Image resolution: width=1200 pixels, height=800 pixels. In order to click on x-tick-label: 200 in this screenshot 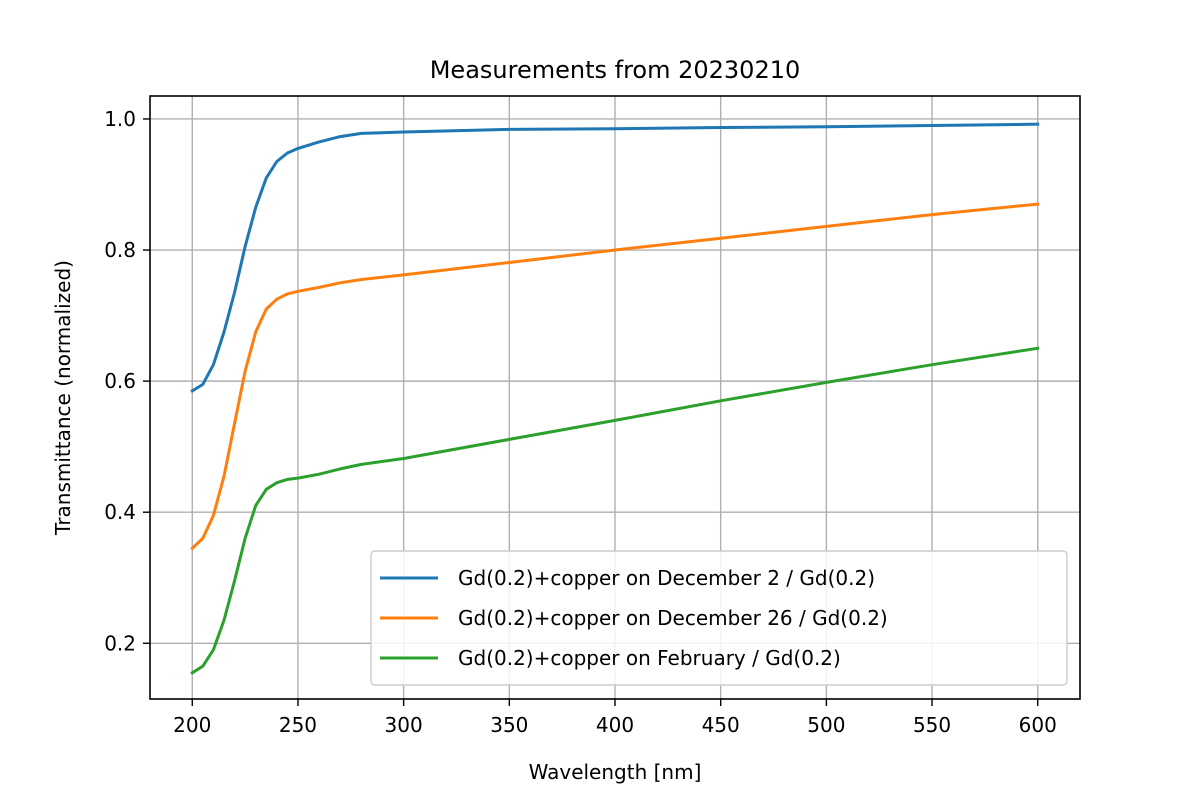, I will do `click(192, 725)`.